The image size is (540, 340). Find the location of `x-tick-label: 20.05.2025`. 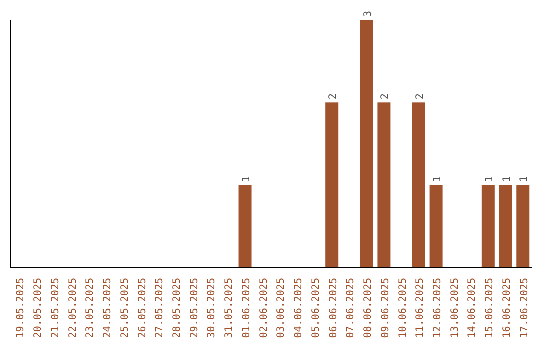

x-tick-label: 20.05.2025 is located at coordinates (38, 308).